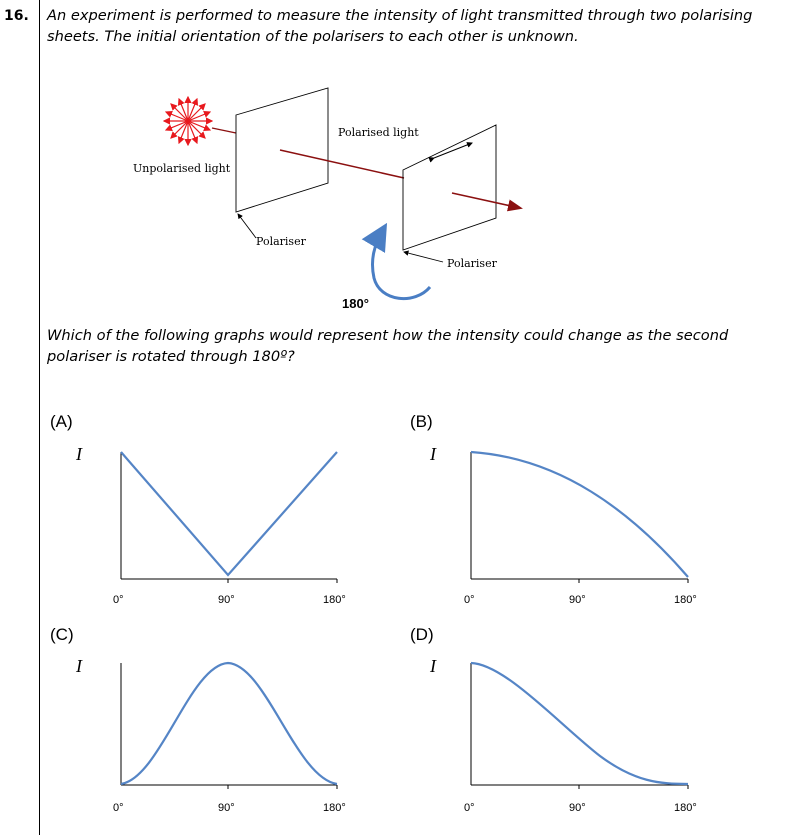  What do you see at coordinates (247, 226) in the screenshot?
I see `polariser-1-pointer` at bounding box center [247, 226].